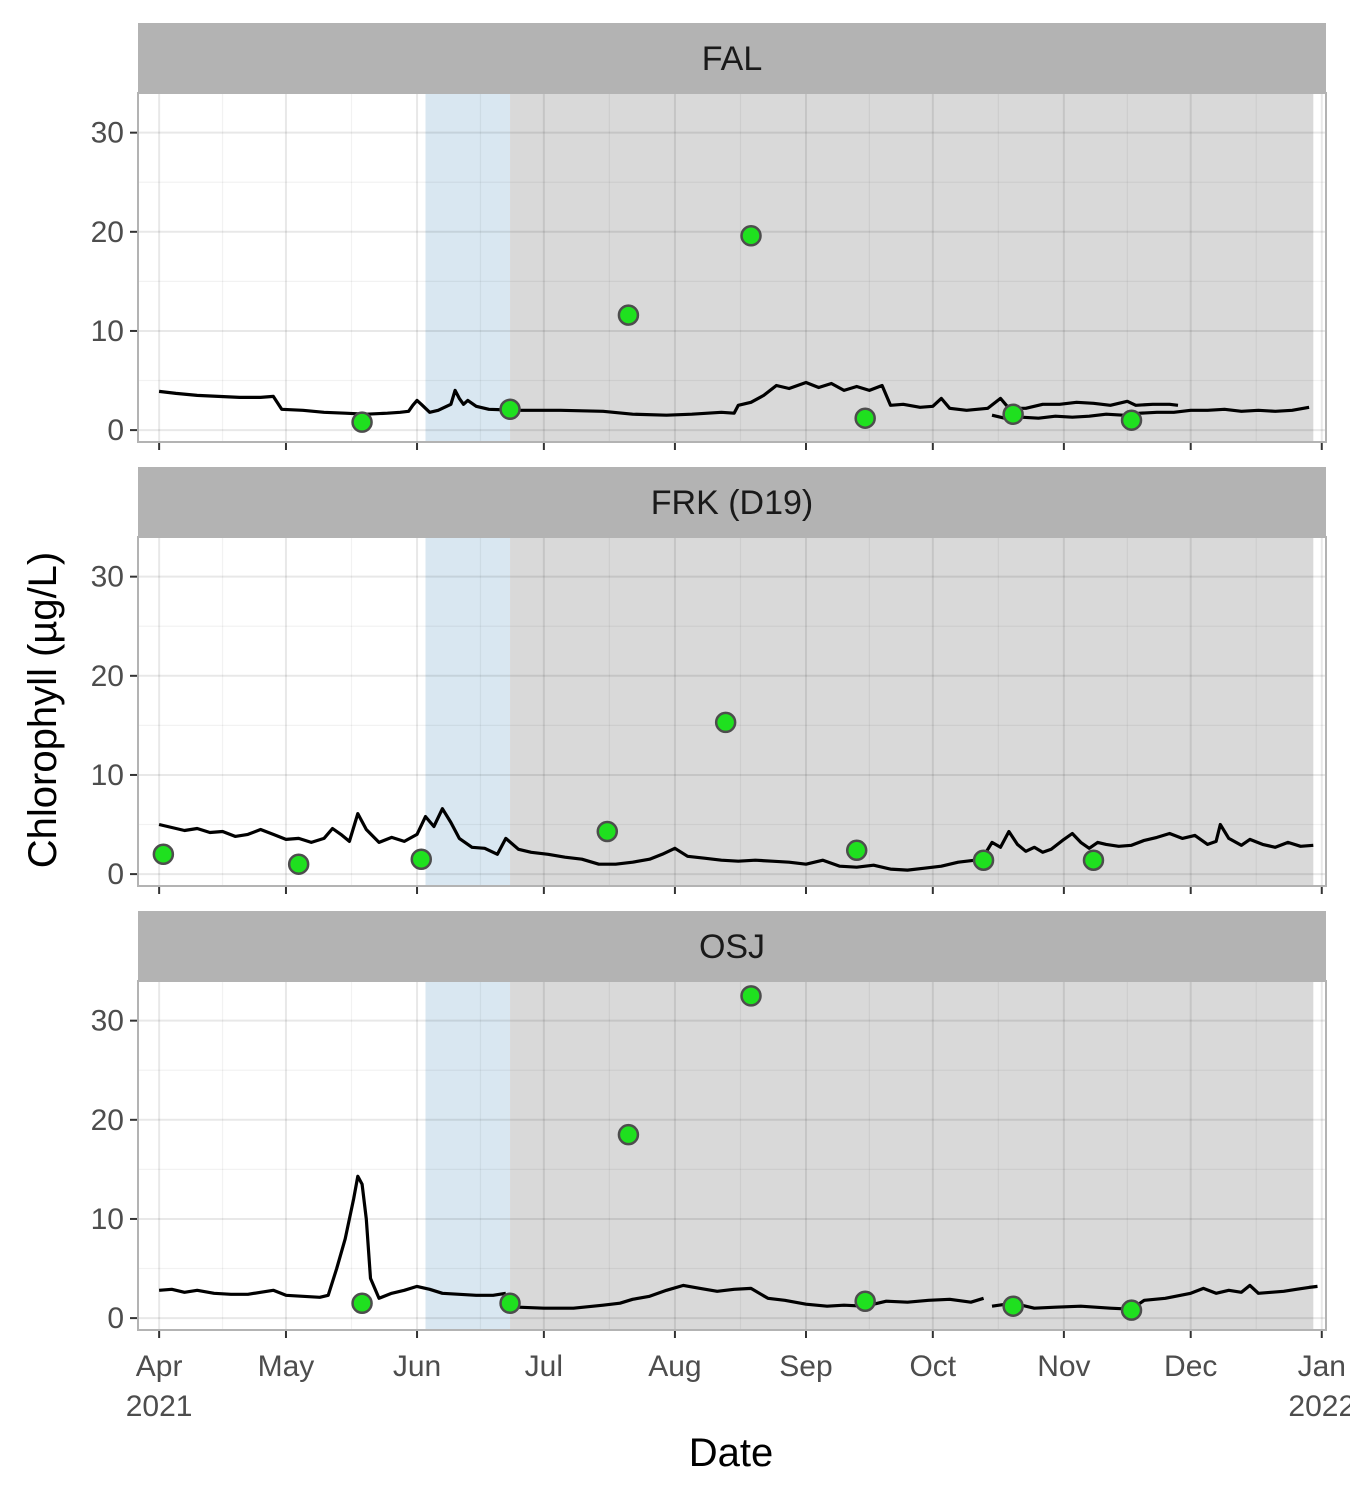  I want to click on x-tick-label: Aug, so click(674, 1366).